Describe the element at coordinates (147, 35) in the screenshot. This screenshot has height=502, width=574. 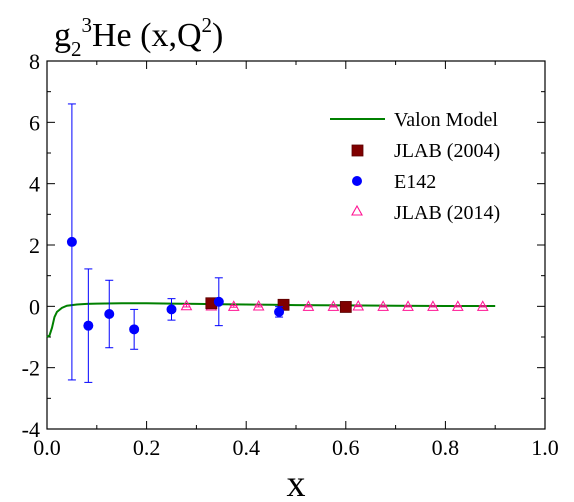
I see `title-he: He (x,Q` at that location.